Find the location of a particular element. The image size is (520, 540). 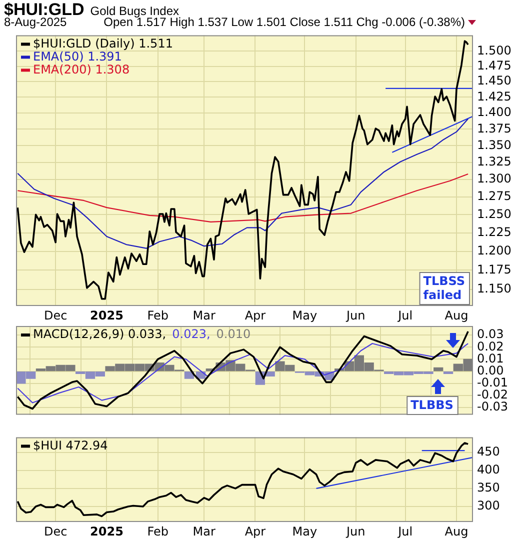

y-tick-label: -0.01 is located at coordinates (492, 383).